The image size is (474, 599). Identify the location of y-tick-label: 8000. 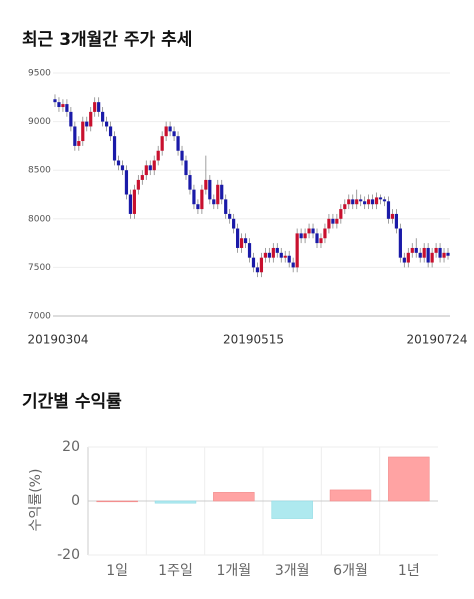
(39, 219).